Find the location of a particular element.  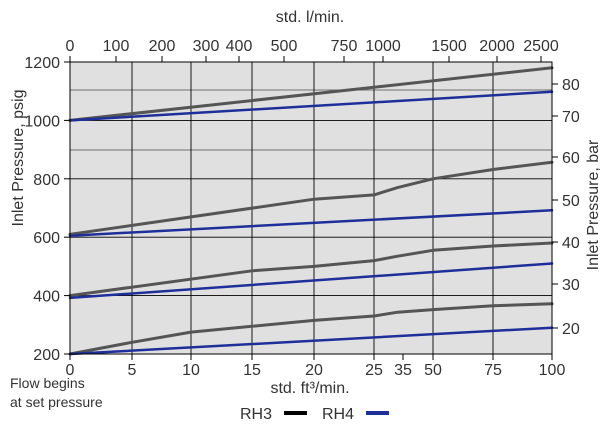

y-right-tick-label: 30 is located at coordinates (571, 285).